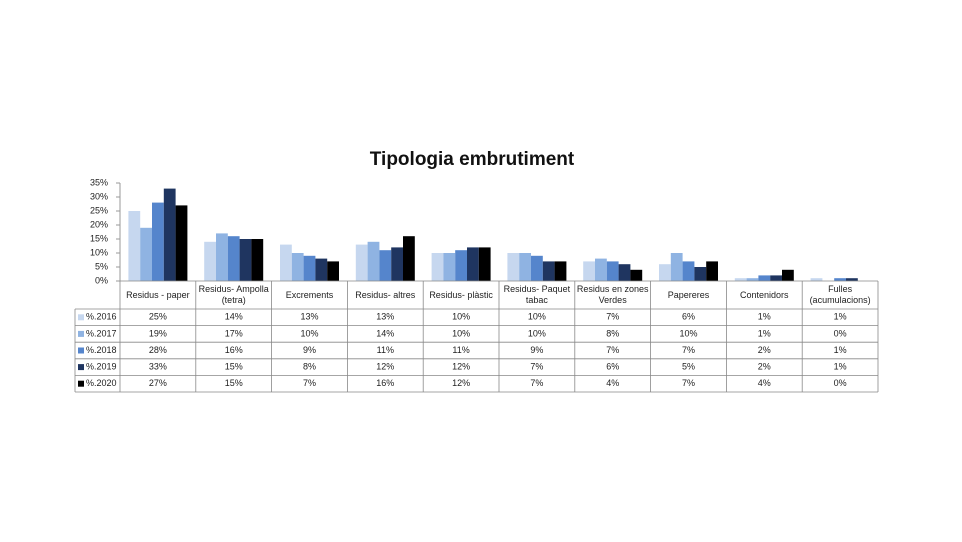  What do you see at coordinates (101, 317) in the screenshot?
I see `legend-label: %.2016` at bounding box center [101, 317].